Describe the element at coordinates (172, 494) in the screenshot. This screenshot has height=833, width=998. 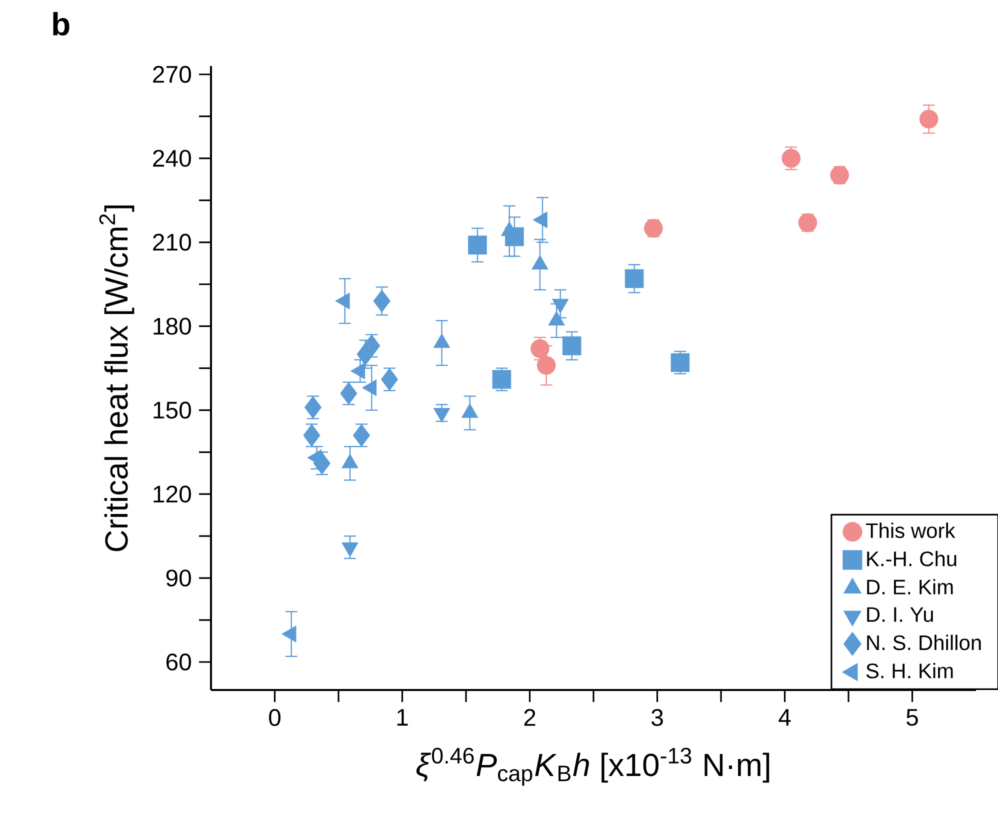
I see `y-tick-label: 120` at that location.